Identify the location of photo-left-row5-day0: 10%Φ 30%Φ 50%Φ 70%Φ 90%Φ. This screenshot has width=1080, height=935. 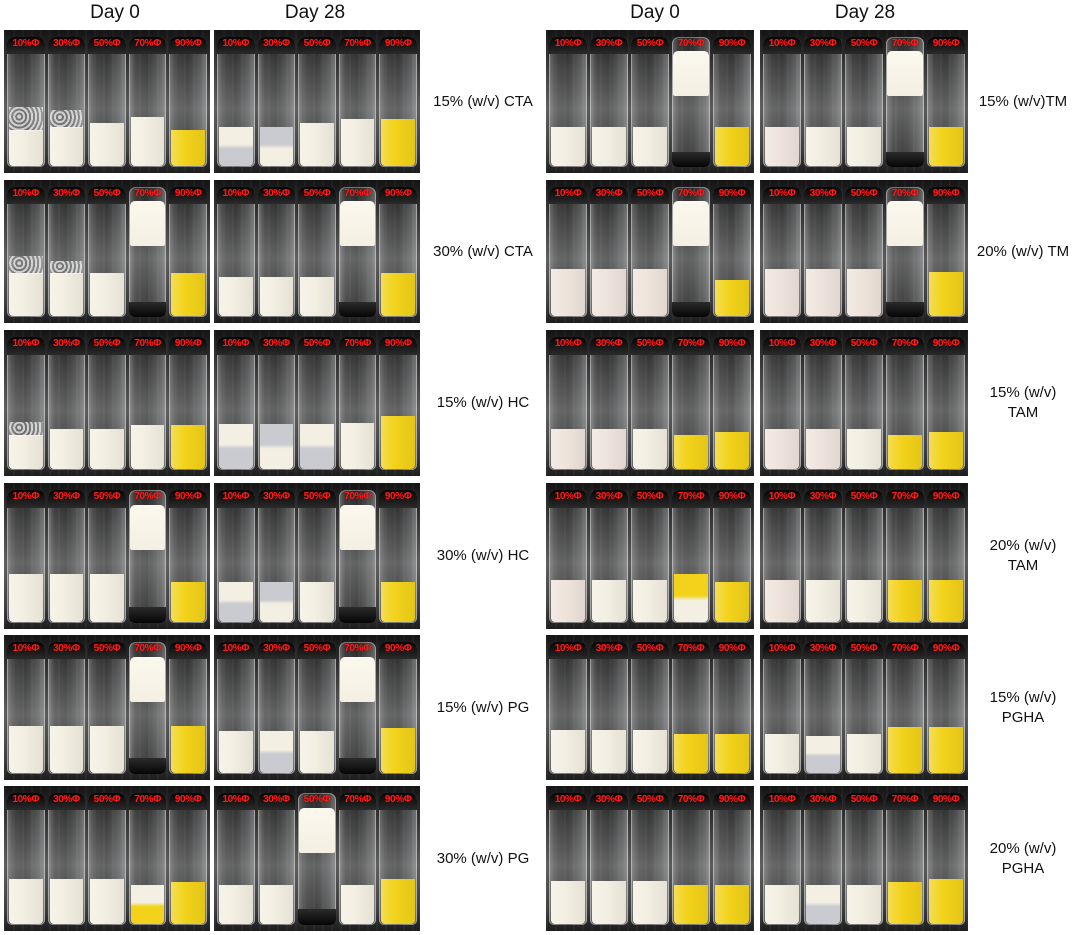
(107, 707).